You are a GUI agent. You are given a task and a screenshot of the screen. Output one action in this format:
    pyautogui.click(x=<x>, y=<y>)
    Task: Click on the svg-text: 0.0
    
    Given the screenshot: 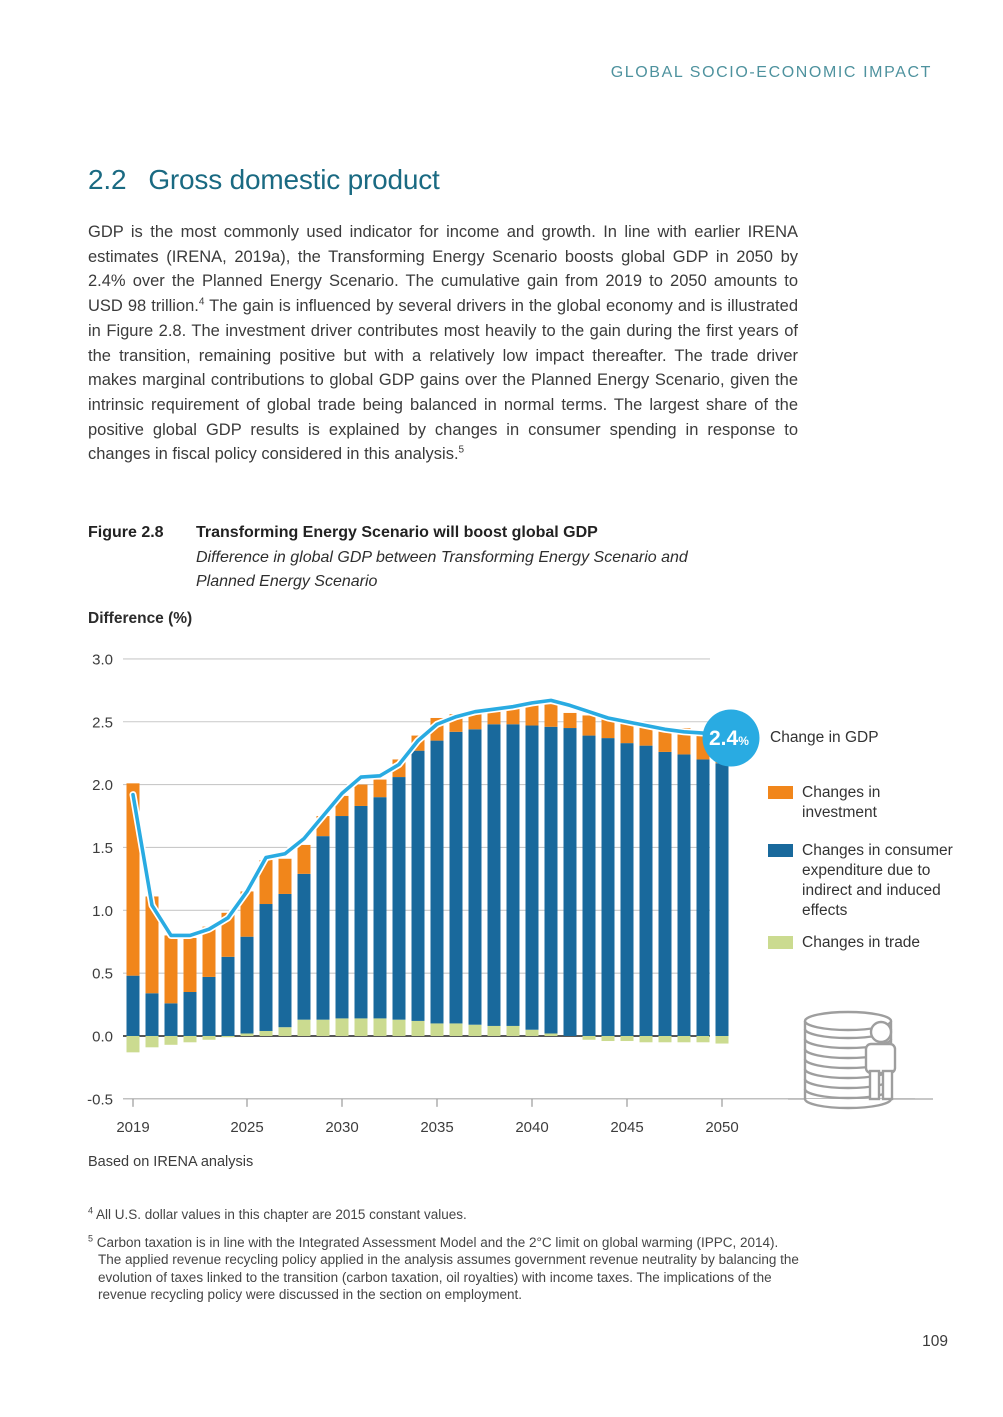 What is the action you would take?
    pyautogui.click(x=102, y=1037)
    